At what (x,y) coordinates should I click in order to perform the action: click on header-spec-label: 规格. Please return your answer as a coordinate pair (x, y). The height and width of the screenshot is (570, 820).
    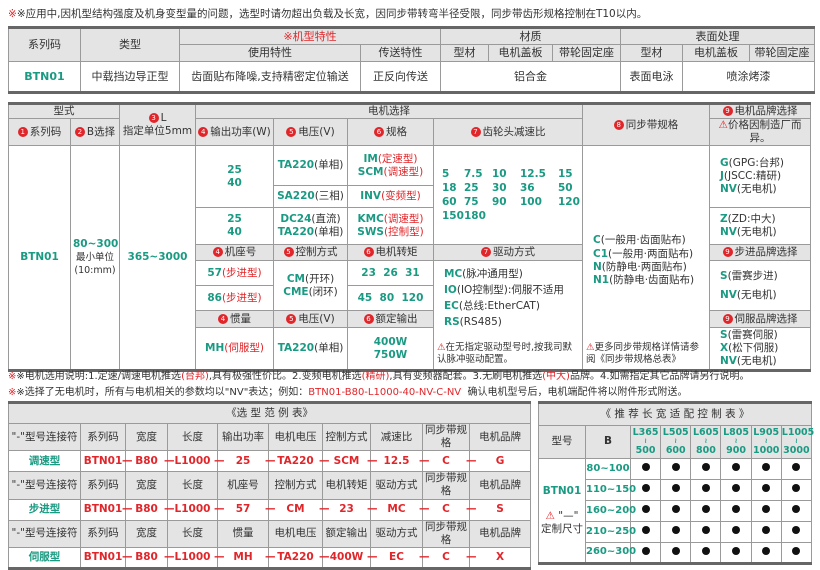
    Looking at the image, I should click on (396, 131).